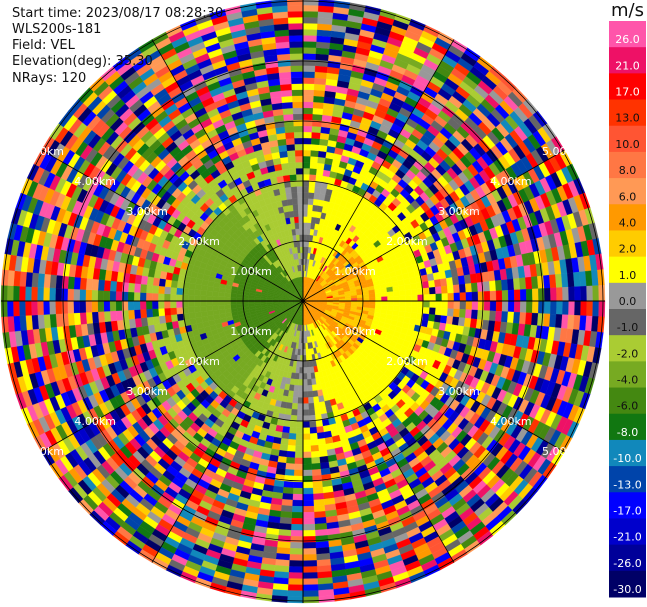 This screenshot has height=607, width=647. What do you see at coordinates (43, 45) in the screenshot?
I see `field-label: Field: VEL` at bounding box center [43, 45].